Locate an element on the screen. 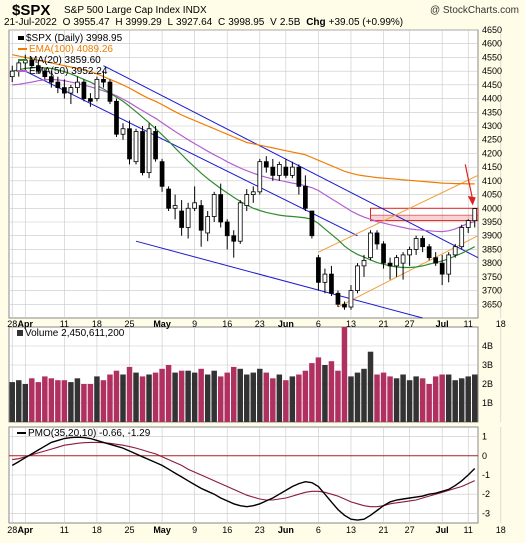  quote-date: 21-Jul-2022 is located at coordinates (30, 22).